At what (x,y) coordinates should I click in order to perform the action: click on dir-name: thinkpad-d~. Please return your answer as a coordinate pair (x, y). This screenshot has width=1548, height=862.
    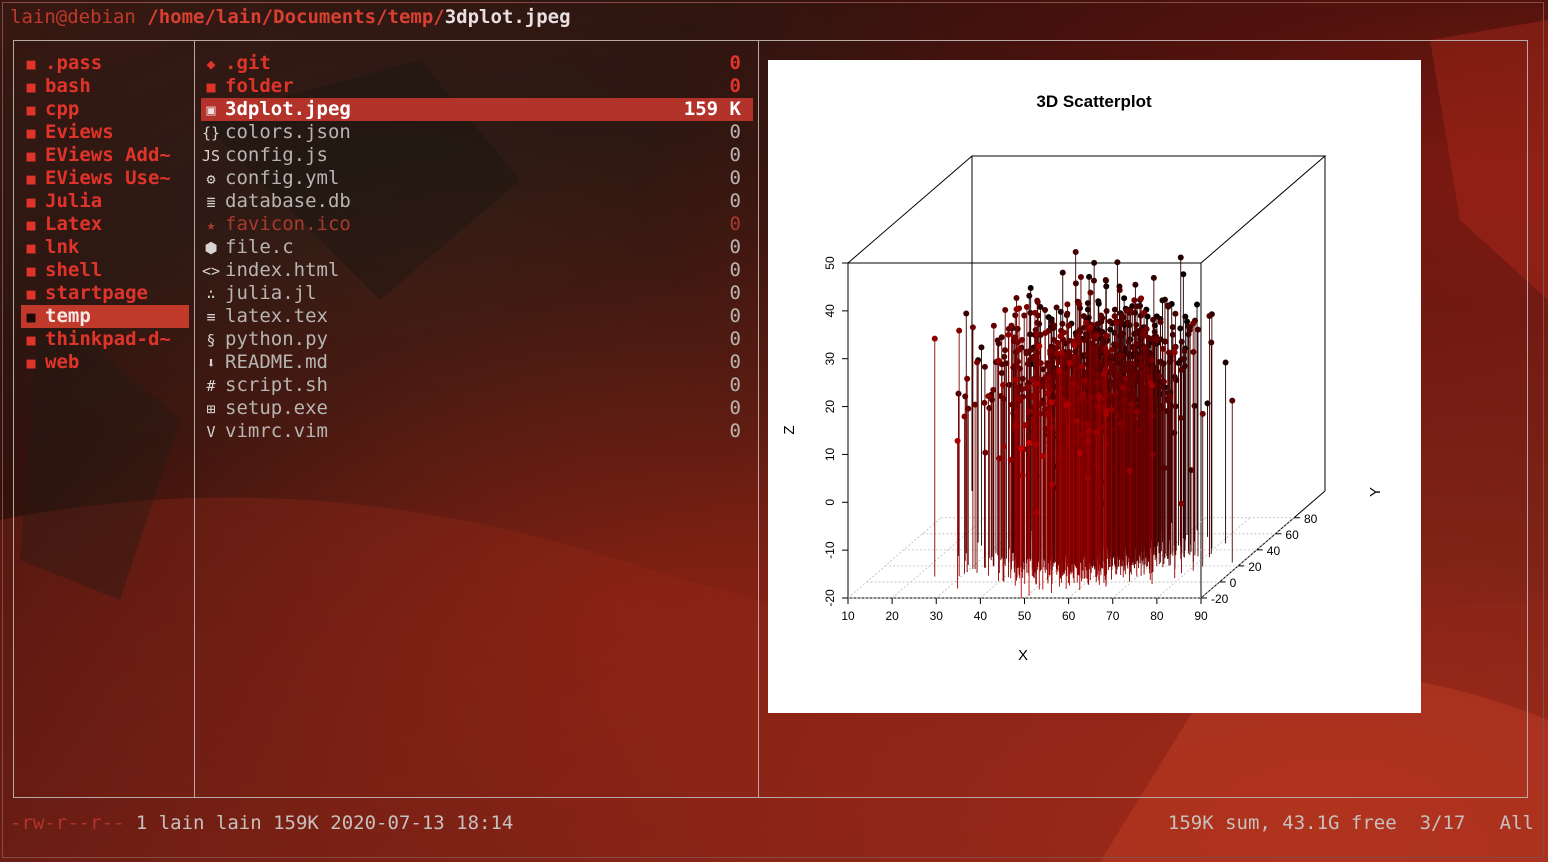
    Looking at the image, I should click on (108, 339).